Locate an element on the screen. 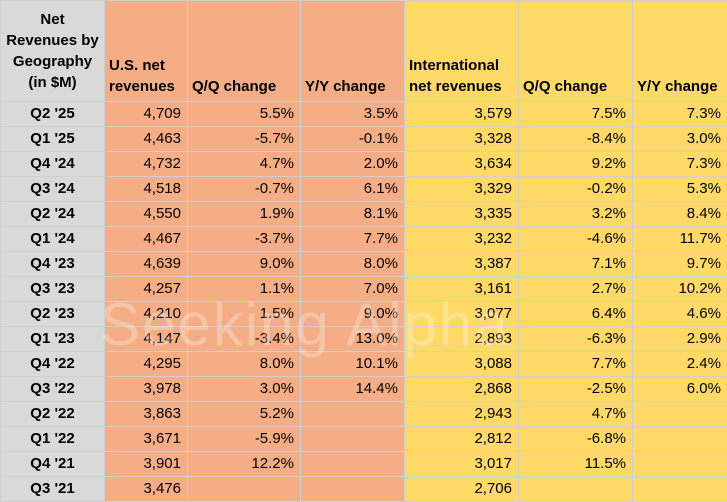 The image size is (727, 502). us-yy-change-cell: 7.7% is located at coordinates (353, 239).